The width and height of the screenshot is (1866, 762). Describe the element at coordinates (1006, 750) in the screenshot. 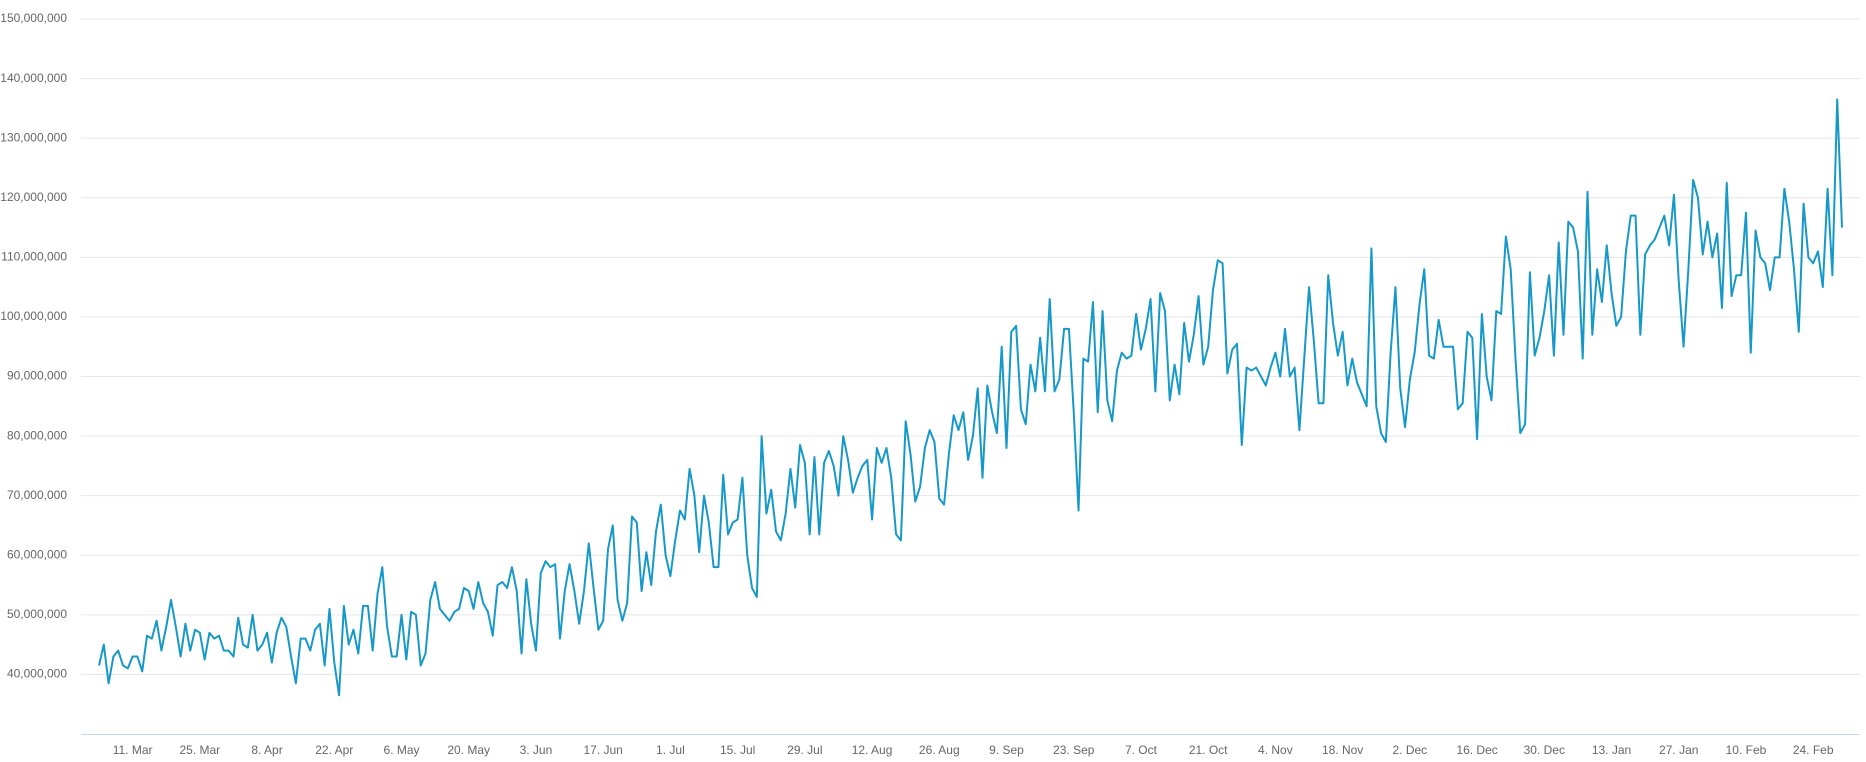

I see `x-tick-label: 9. Sep` at that location.